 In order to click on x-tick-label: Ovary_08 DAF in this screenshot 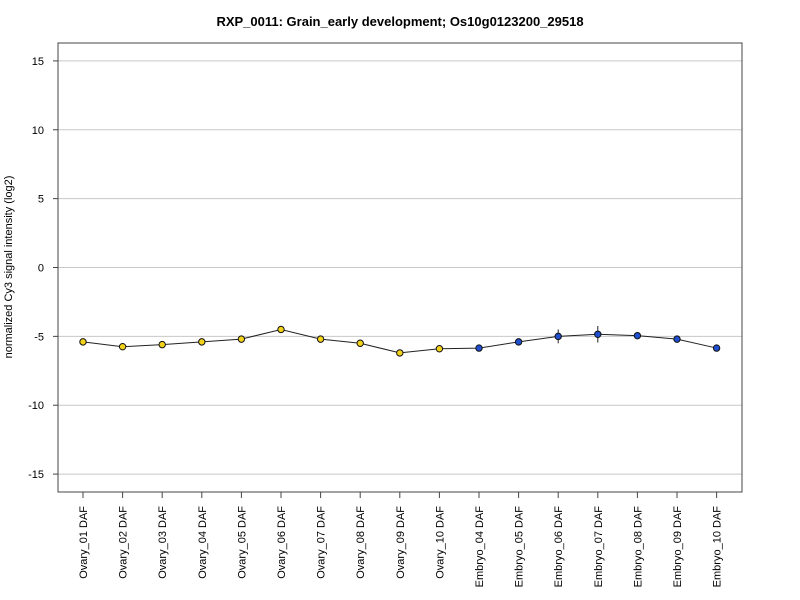, I will do `click(361, 542)`.